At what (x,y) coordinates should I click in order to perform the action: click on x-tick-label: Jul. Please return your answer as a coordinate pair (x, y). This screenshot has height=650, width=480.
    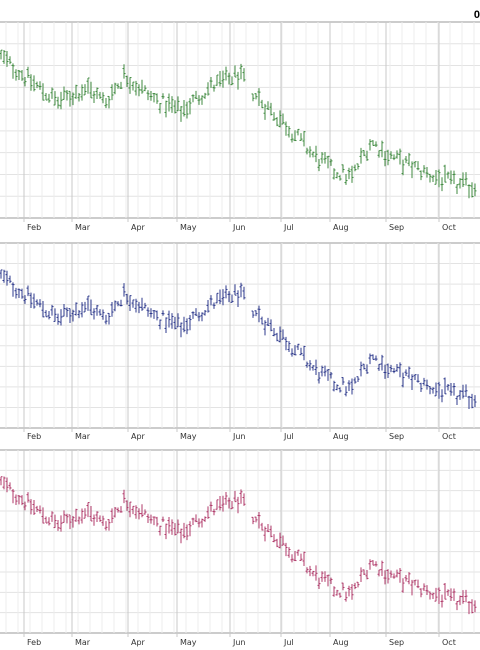
    Looking at the image, I should click on (288, 436).